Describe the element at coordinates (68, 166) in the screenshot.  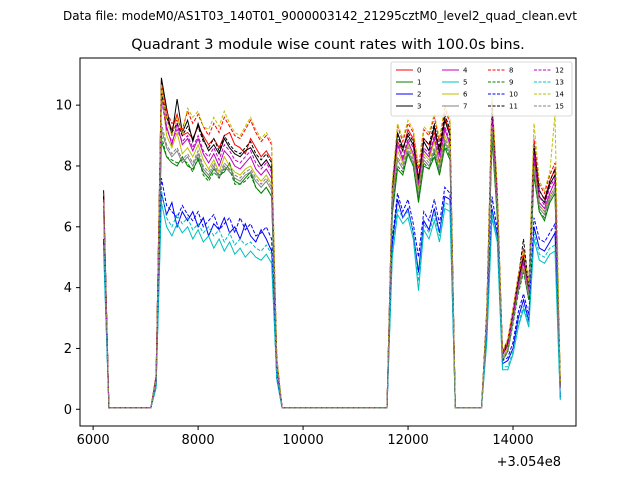
I see `y-tick-label: 8` at that location.